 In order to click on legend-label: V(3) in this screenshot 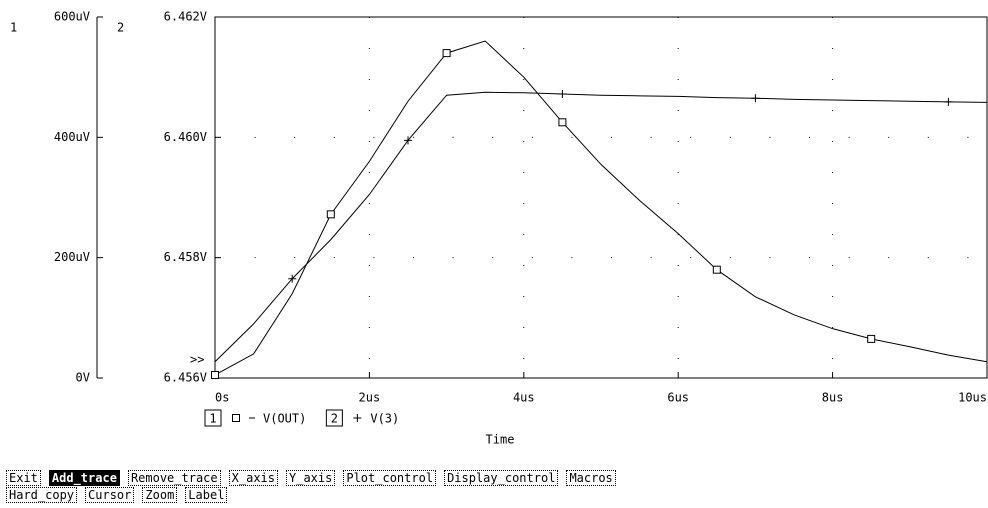, I will do `click(384, 419)`.